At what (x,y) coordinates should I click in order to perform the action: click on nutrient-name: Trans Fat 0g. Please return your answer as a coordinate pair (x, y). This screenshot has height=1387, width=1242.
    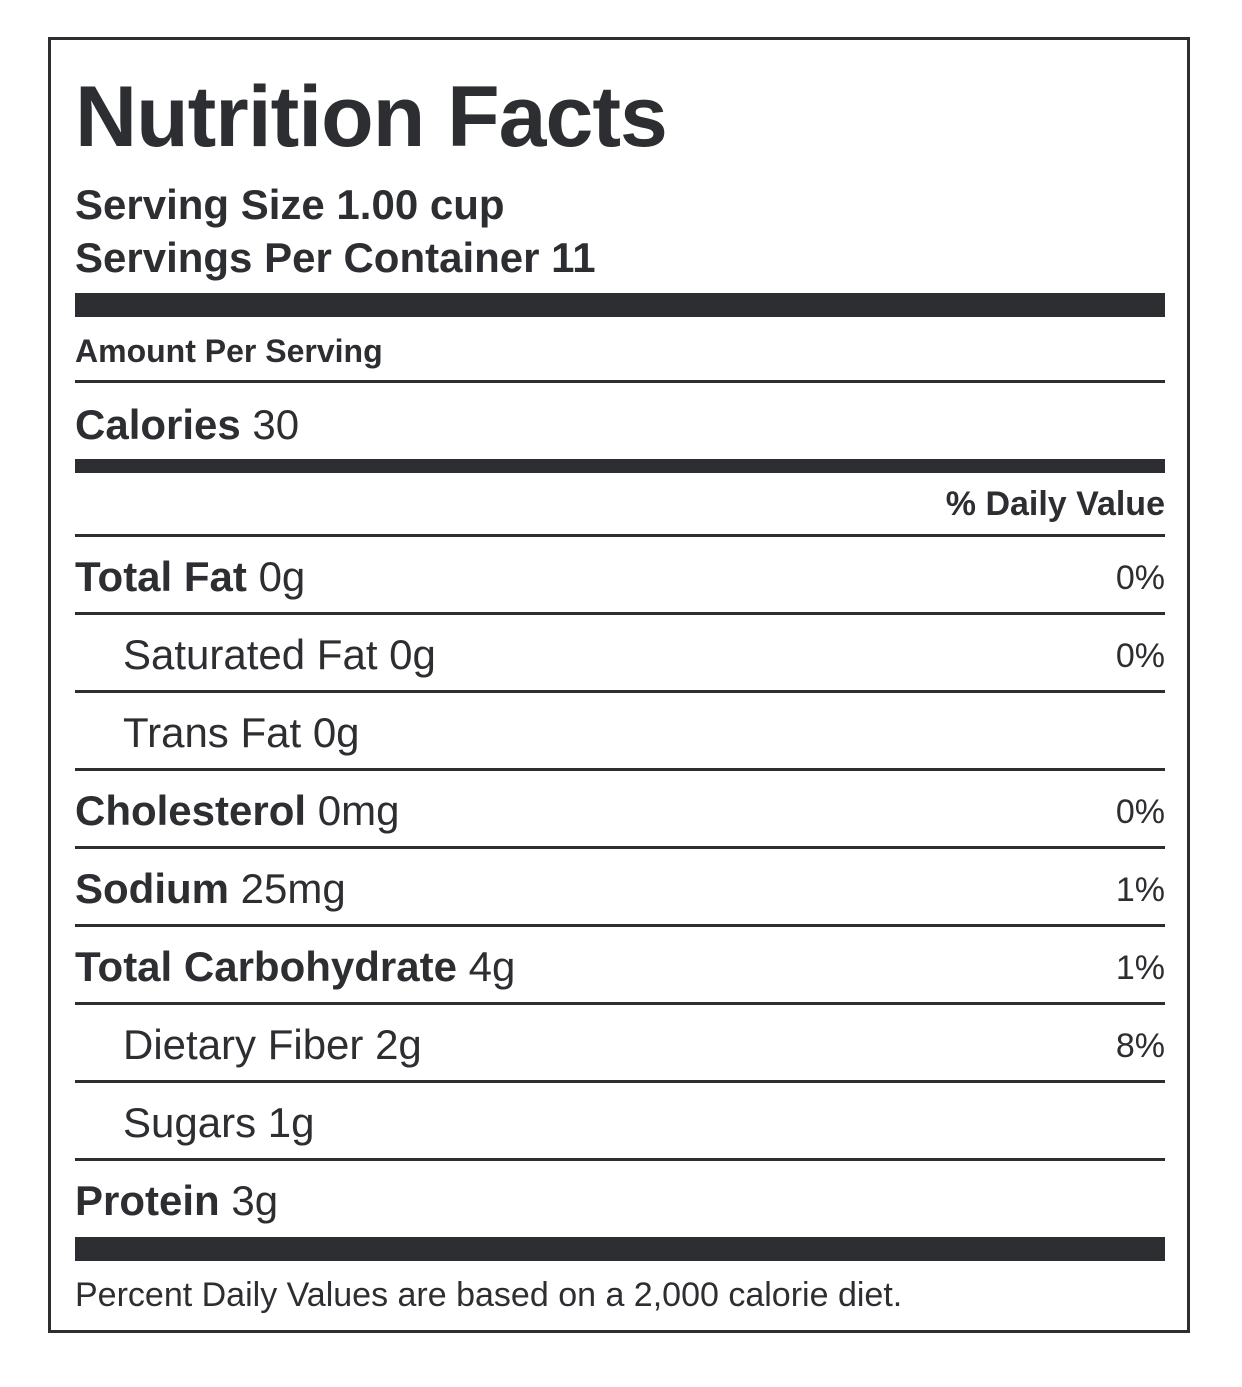
    Looking at the image, I should click on (241, 733).